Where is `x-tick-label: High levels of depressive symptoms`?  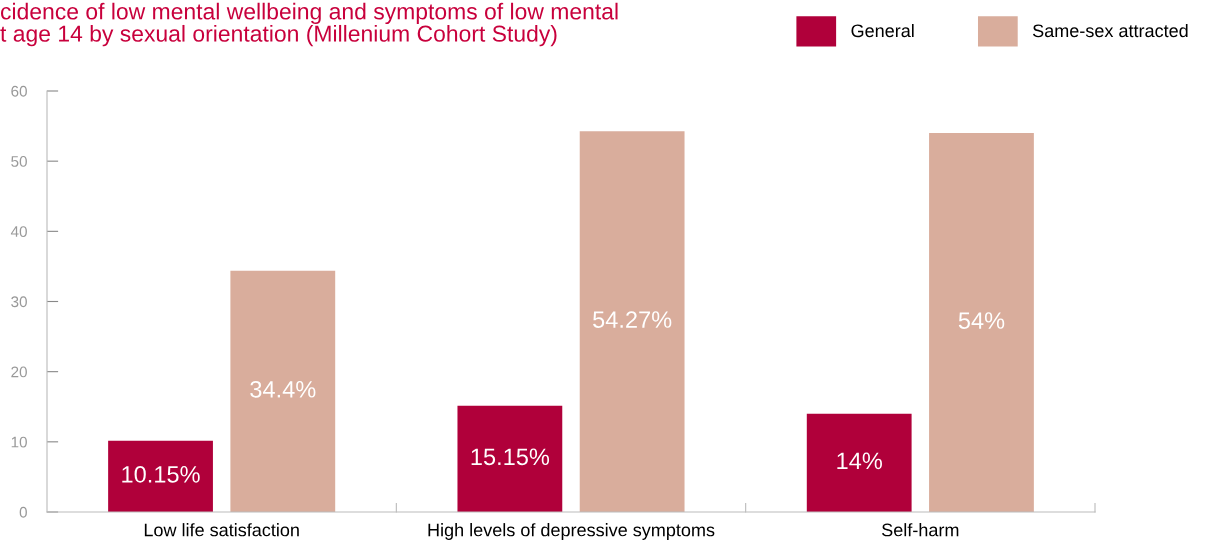 x-tick-label: High levels of depressive symptoms is located at coordinates (571, 531).